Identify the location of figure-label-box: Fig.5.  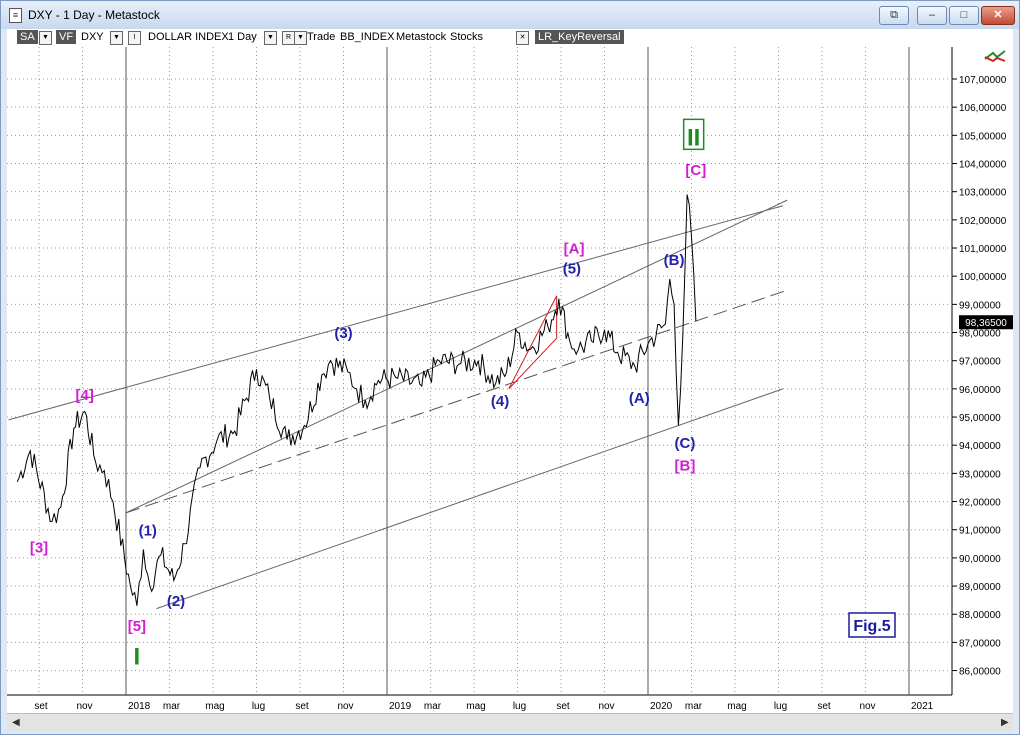
(872, 625).